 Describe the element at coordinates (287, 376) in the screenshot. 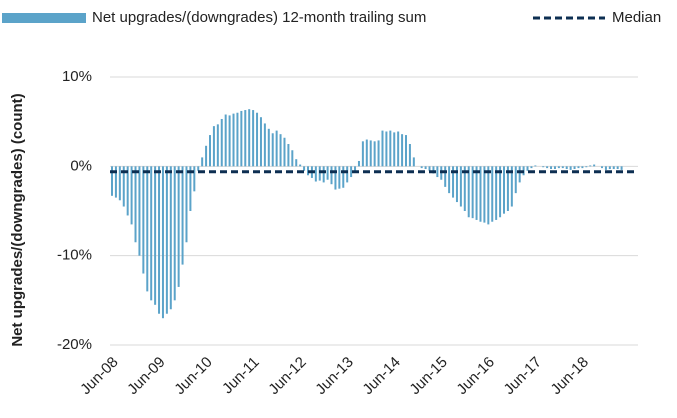

I see `x-tick-label: Jun-12` at that location.